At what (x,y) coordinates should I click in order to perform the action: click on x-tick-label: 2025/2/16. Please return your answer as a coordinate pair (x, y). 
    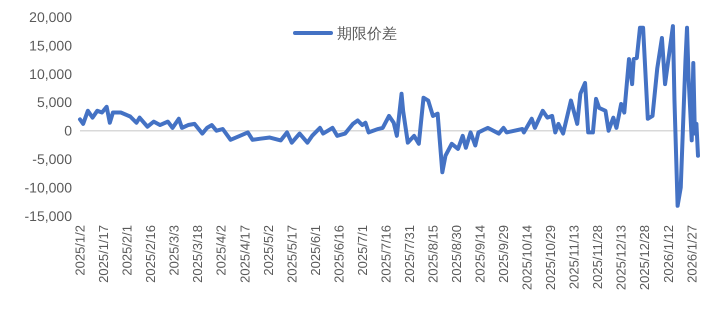
    Looking at the image, I should click on (150, 254).